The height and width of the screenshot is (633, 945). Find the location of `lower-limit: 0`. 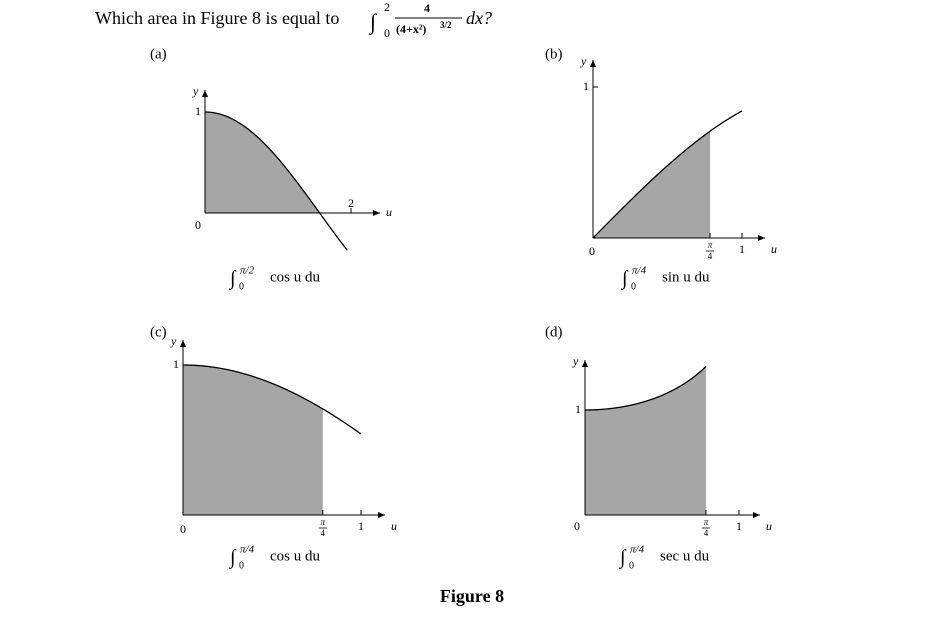

lower-limit: 0 is located at coordinates (387, 33).